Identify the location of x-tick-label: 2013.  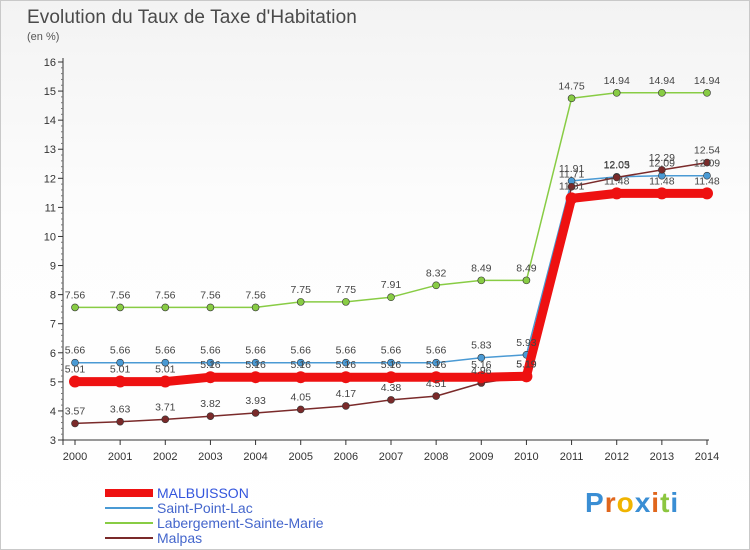
(662, 457).